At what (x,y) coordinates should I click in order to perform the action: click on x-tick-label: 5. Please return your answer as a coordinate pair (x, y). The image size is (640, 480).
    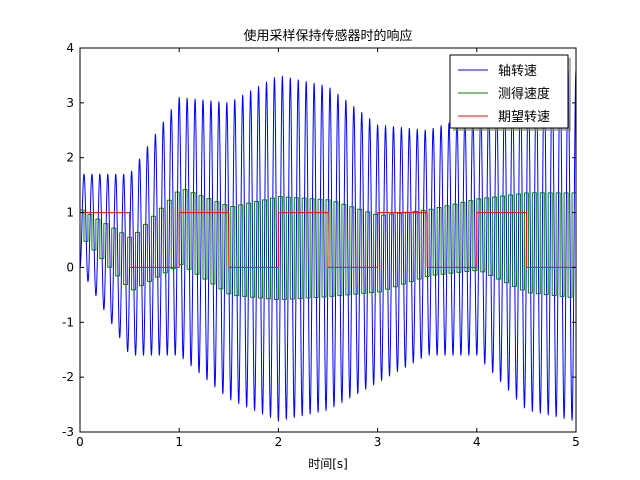
    Looking at the image, I should click on (576, 442).